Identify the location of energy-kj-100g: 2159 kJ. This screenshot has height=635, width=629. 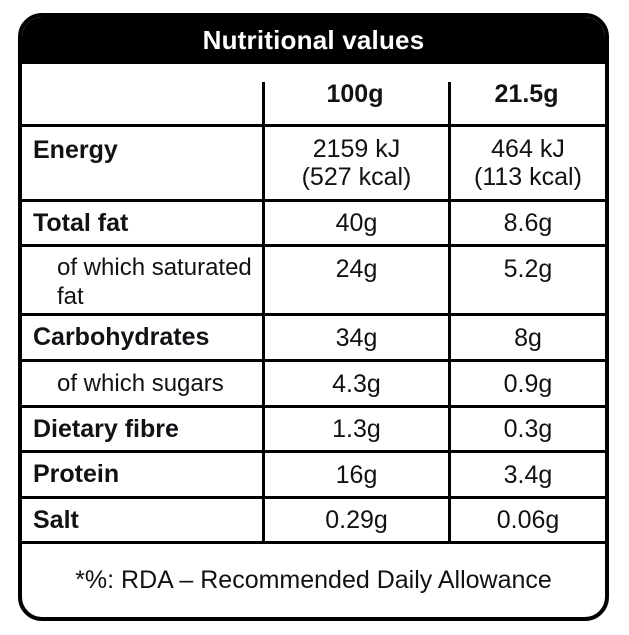
(356, 149).